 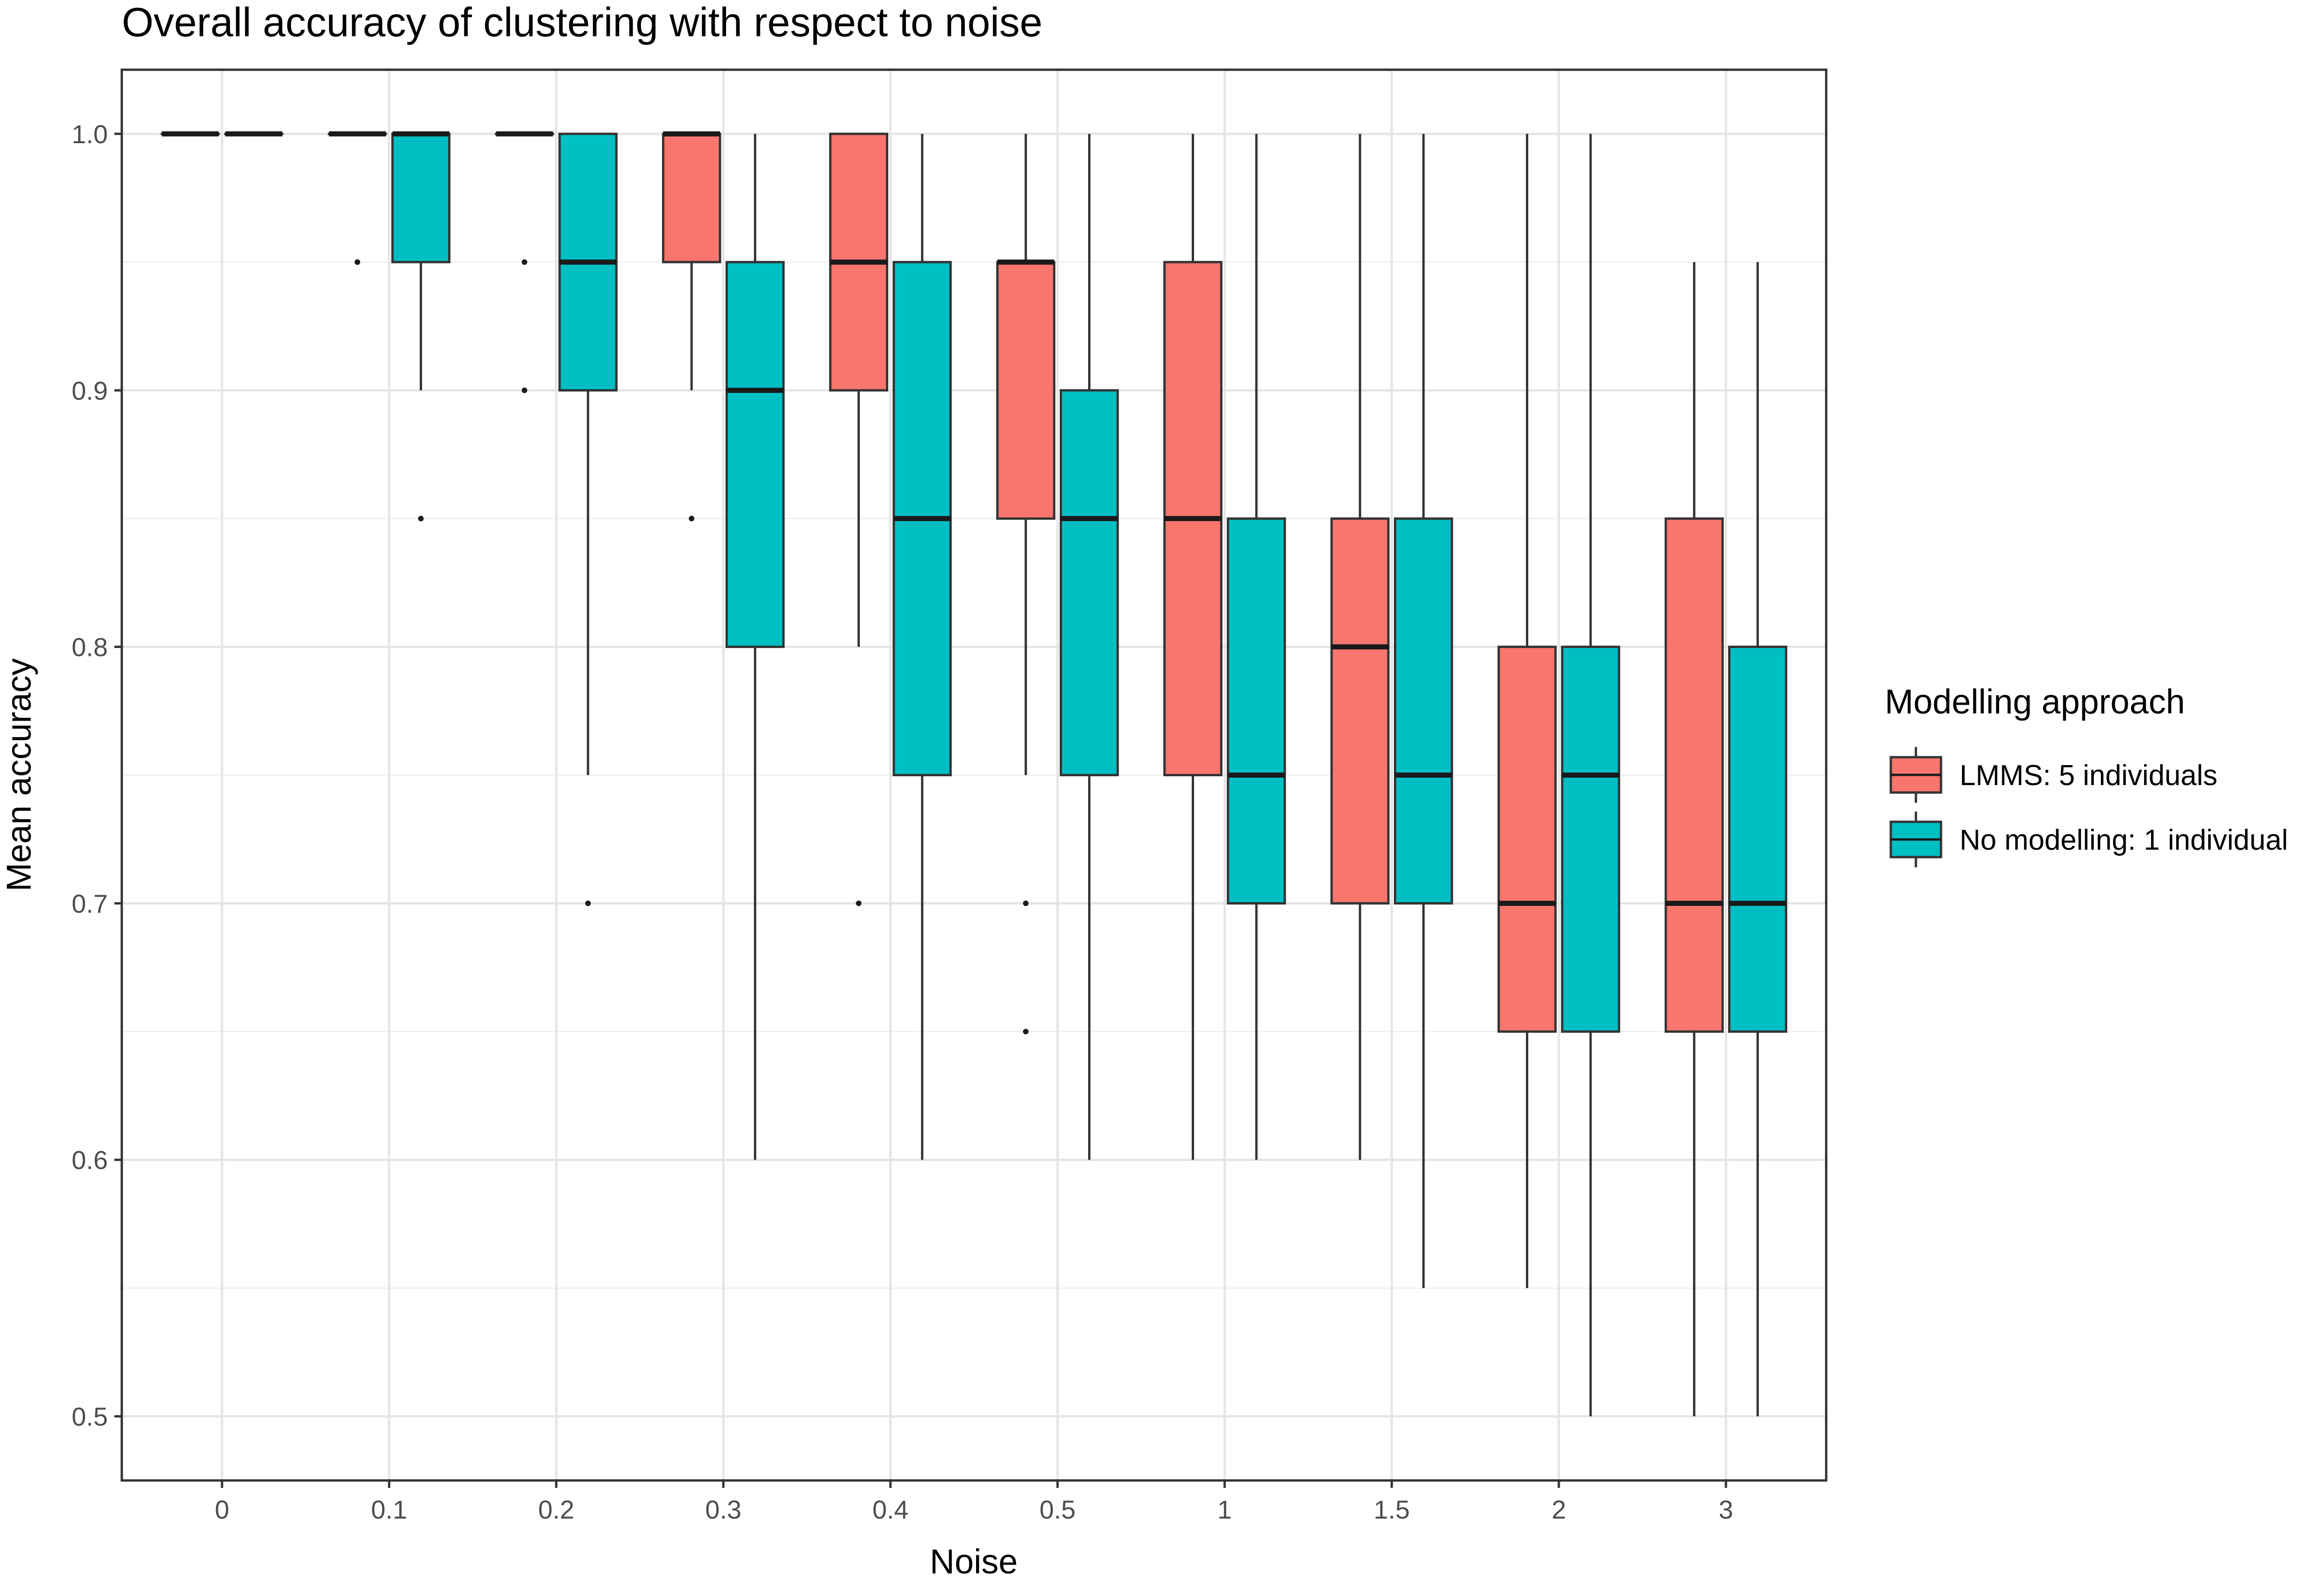 I want to click on legend-label: LMMS: 5 individuals, so click(x=2089, y=776).